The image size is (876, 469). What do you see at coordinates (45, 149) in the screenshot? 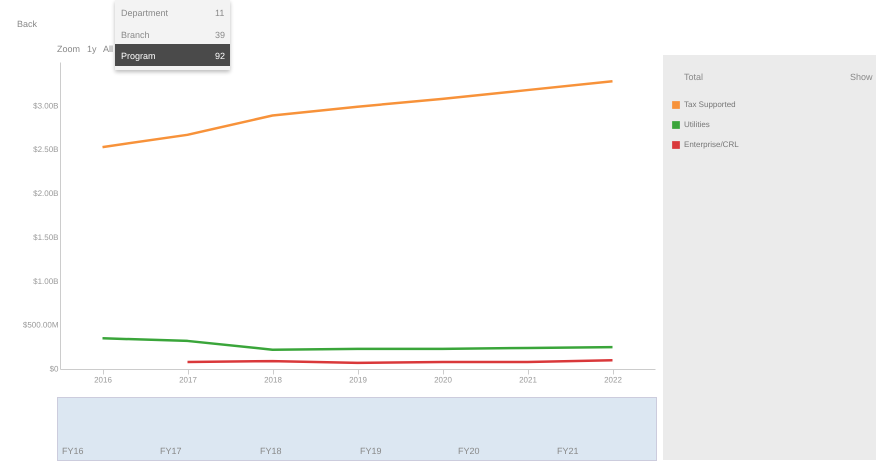
I see `y-tick-label: $2.50B` at bounding box center [45, 149].